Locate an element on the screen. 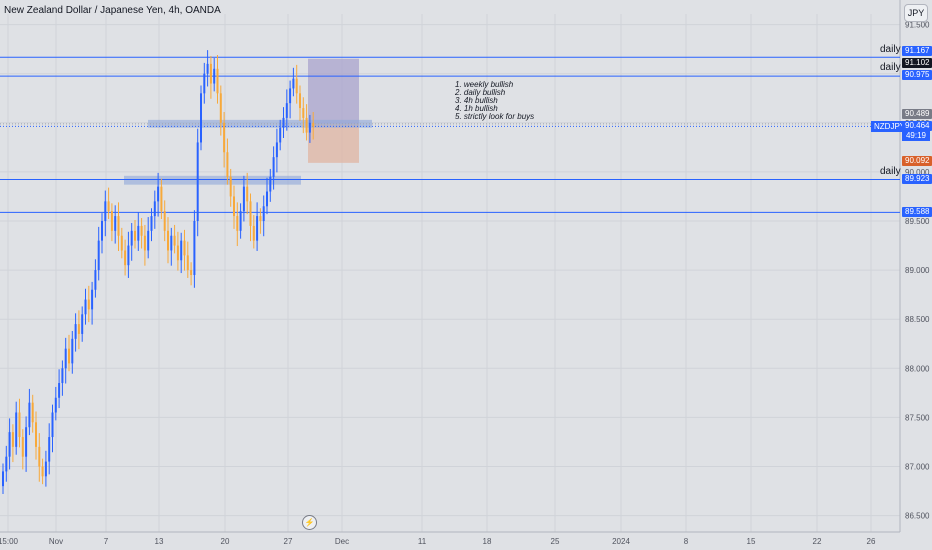  x-tick-label-14: 26 is located at coordinates (871, 541).